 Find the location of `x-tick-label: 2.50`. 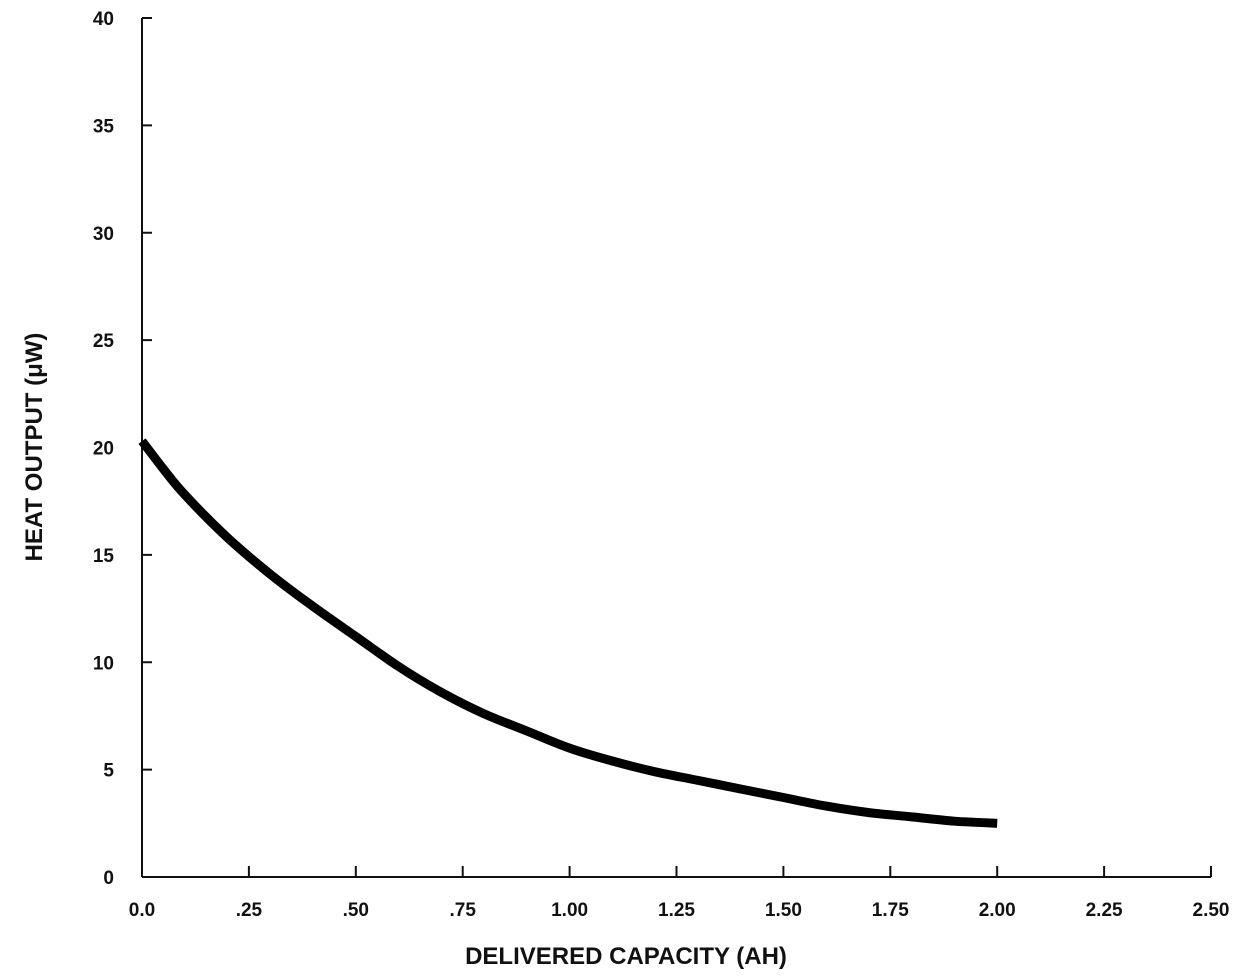

x-tick-label: 2.50 is located at coordinates (1211, 910).